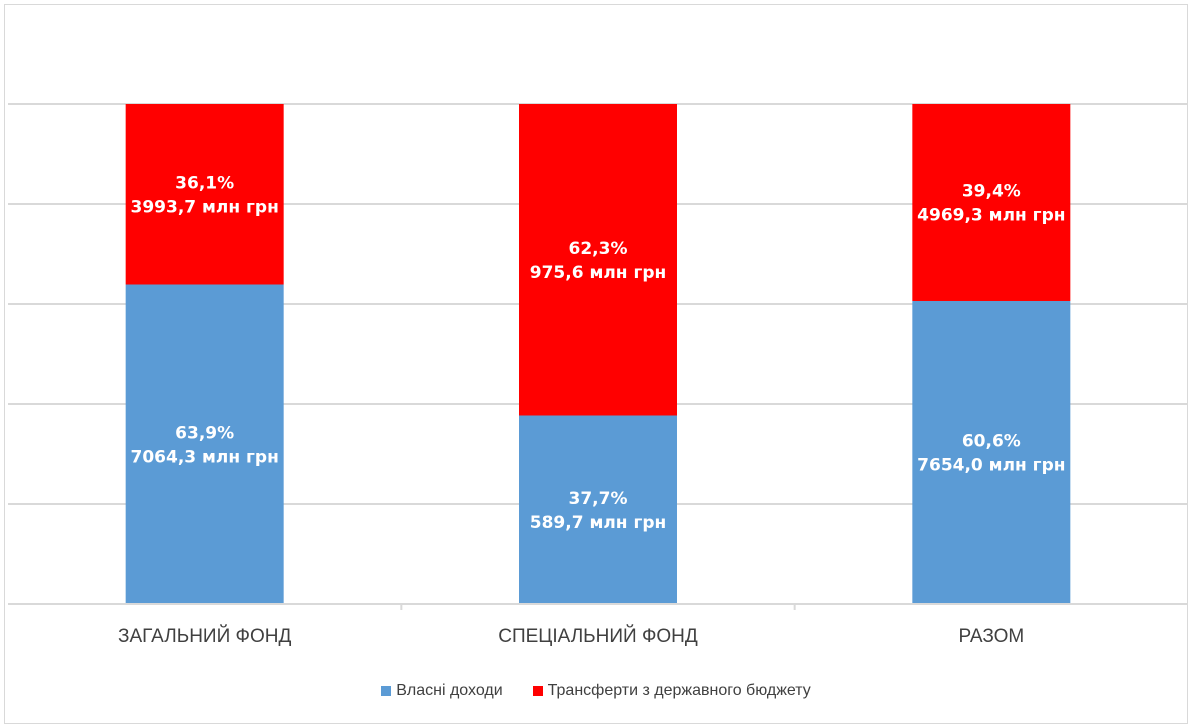 Image resolution: width=1192 pixels, height=728 pixels. Describe the element at coordinates (991, 636) in the screenshot. I see `x-tick-label: РАЗОМ` at that location.